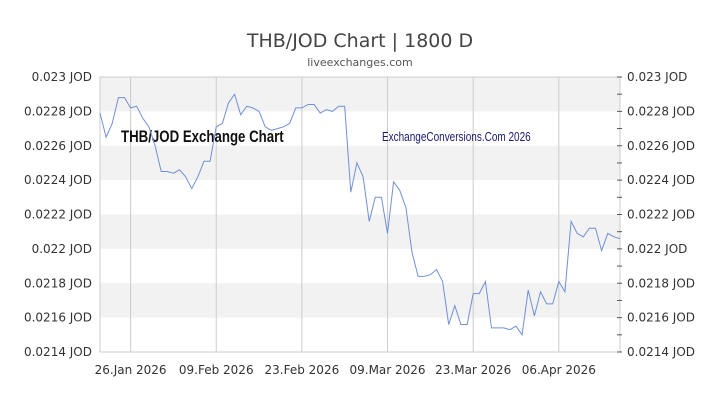 The height and width of the screenshot is (405, 720). What do you see at coordinates (559, 370) in the screenshot?
I see `x-tick-label: 06.Apr 2026` at bounding box center [559, 370].